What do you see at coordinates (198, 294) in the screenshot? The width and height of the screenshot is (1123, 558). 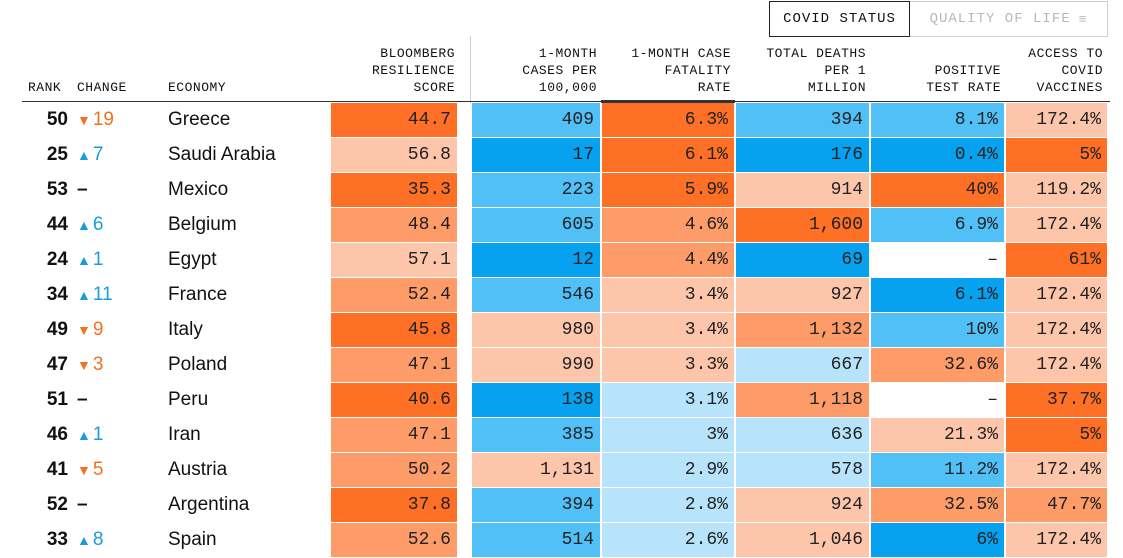 I see `economy-name: France` at bounding box center [198, 294].